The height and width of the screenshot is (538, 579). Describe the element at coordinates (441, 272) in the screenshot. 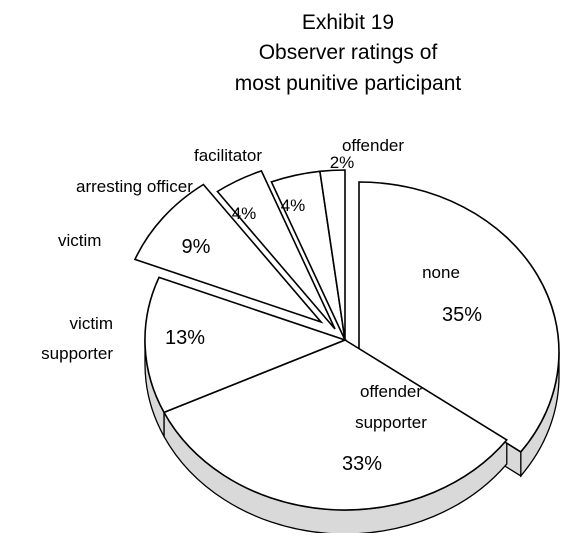

I see `slice-label-none: none` at that location.